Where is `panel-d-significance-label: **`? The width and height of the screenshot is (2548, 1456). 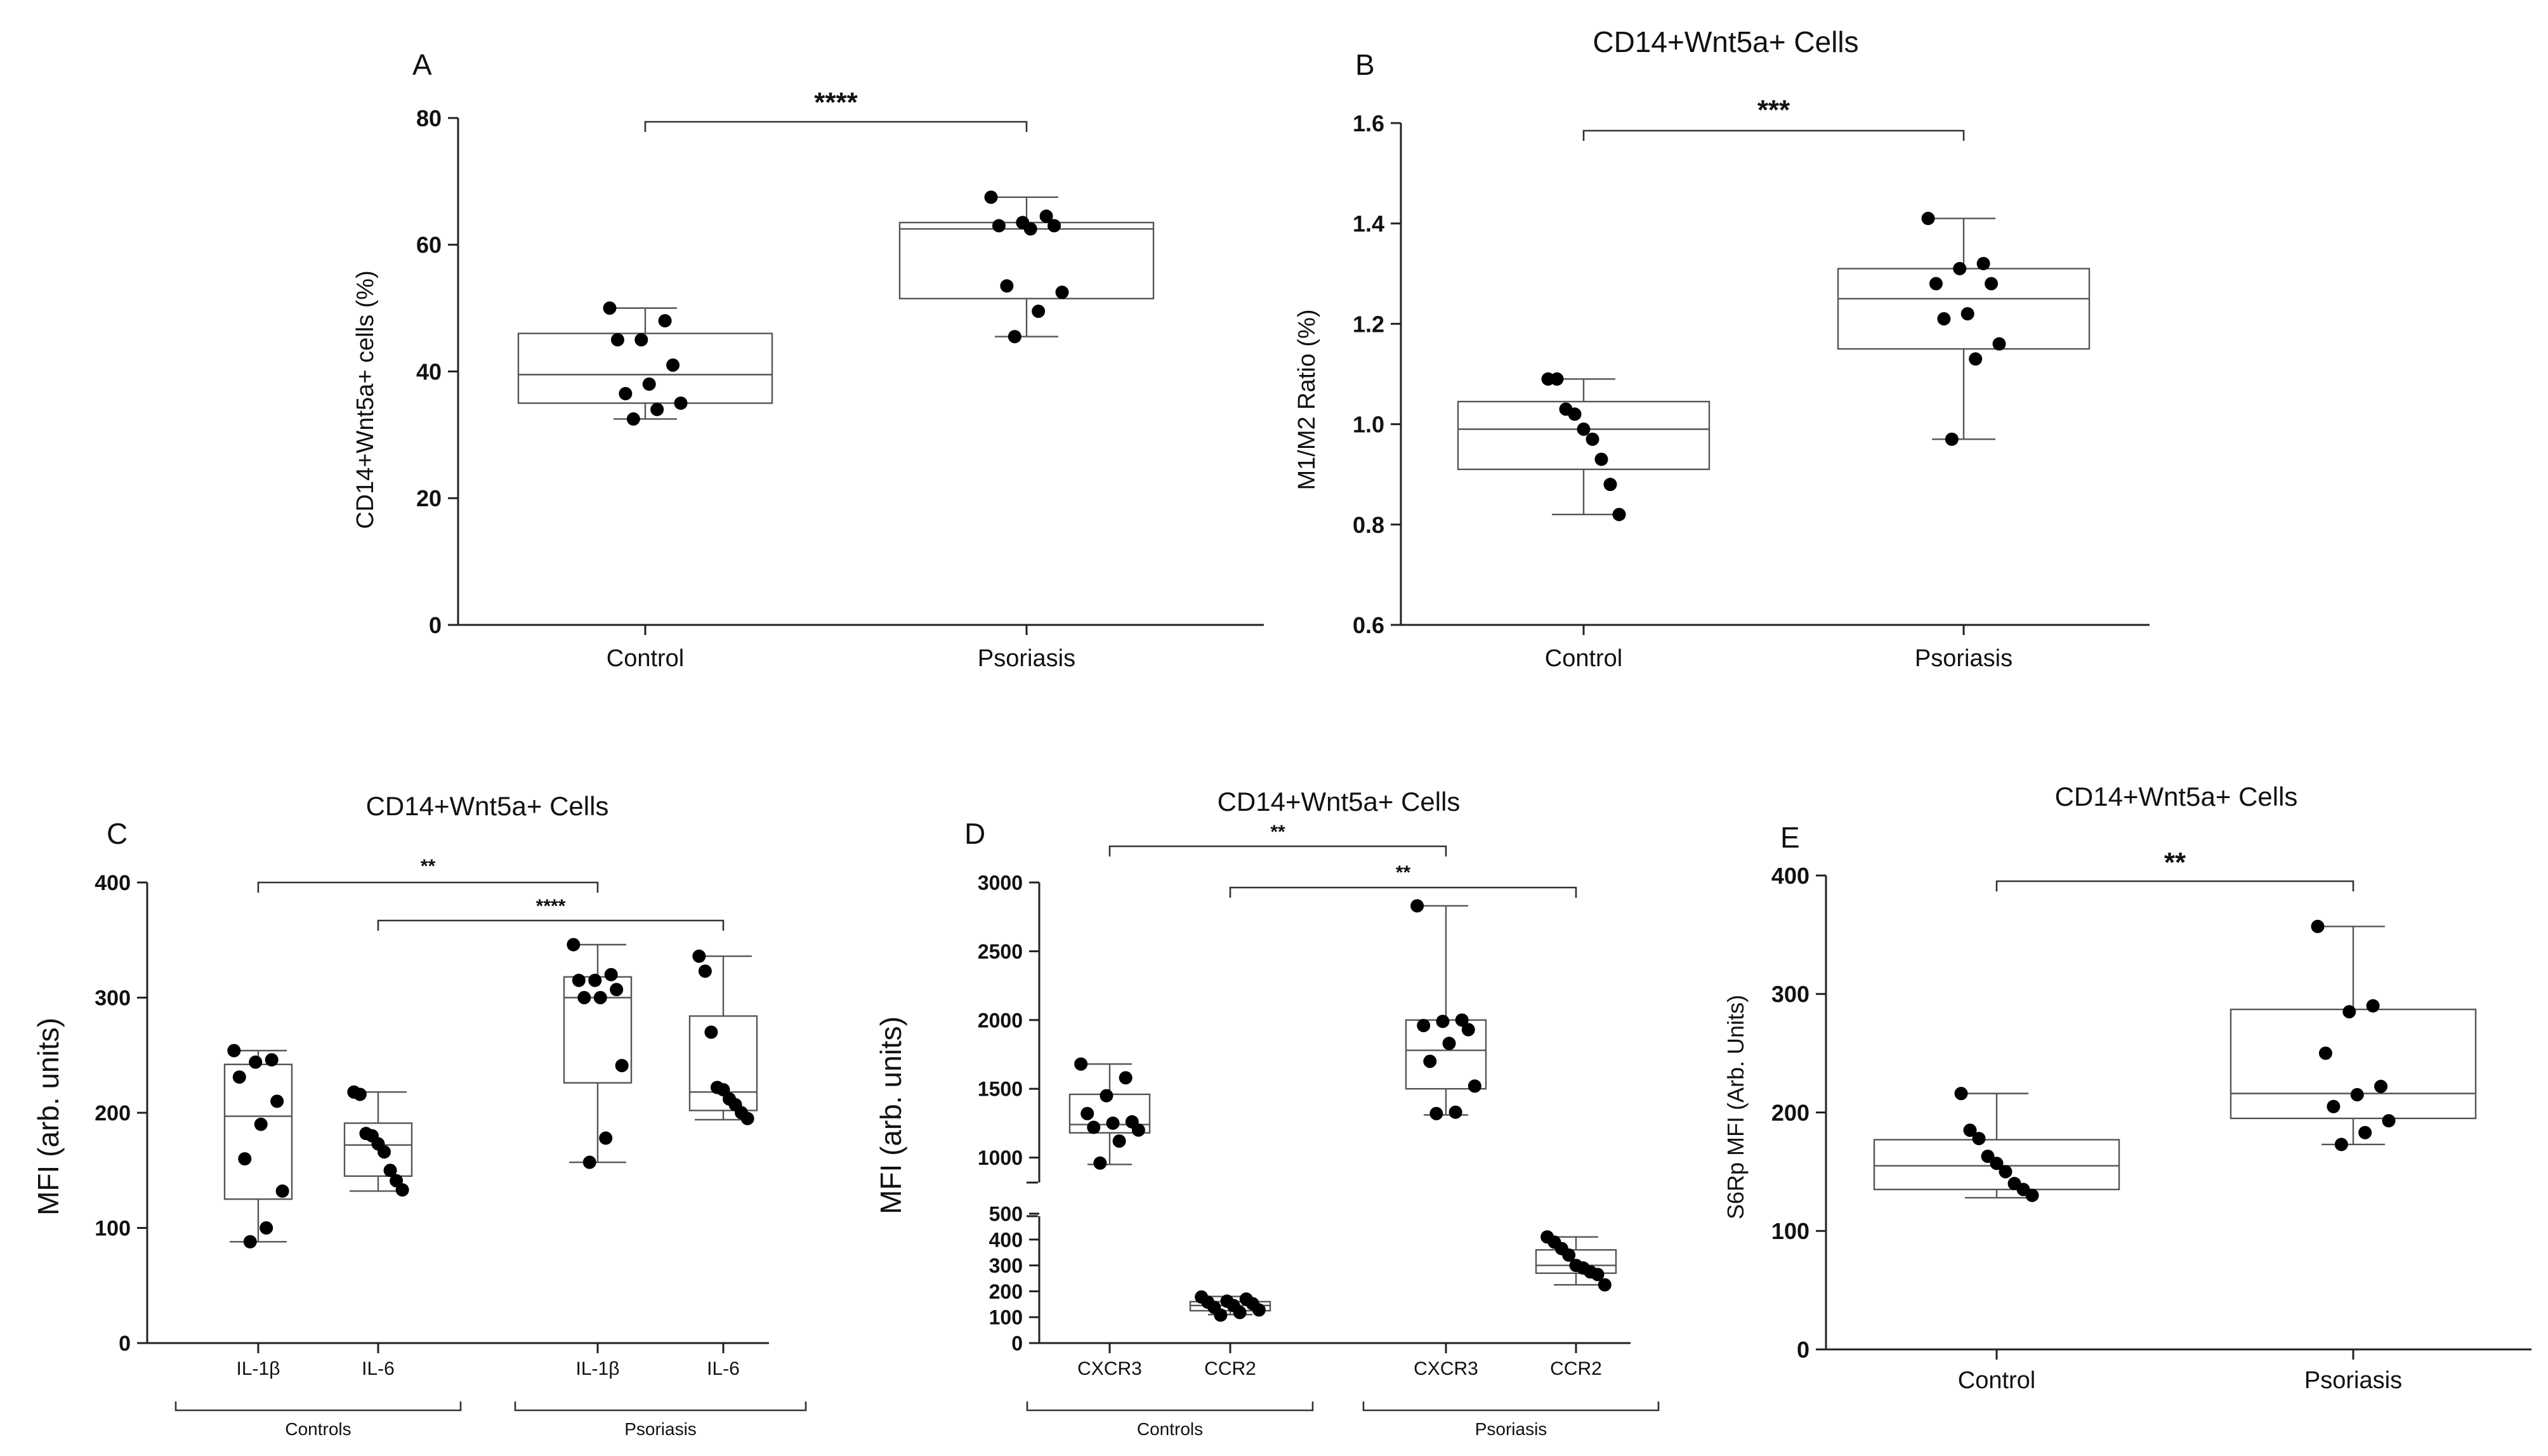
panel-d-significance-label: ** is located at coordinates (1404, 872).